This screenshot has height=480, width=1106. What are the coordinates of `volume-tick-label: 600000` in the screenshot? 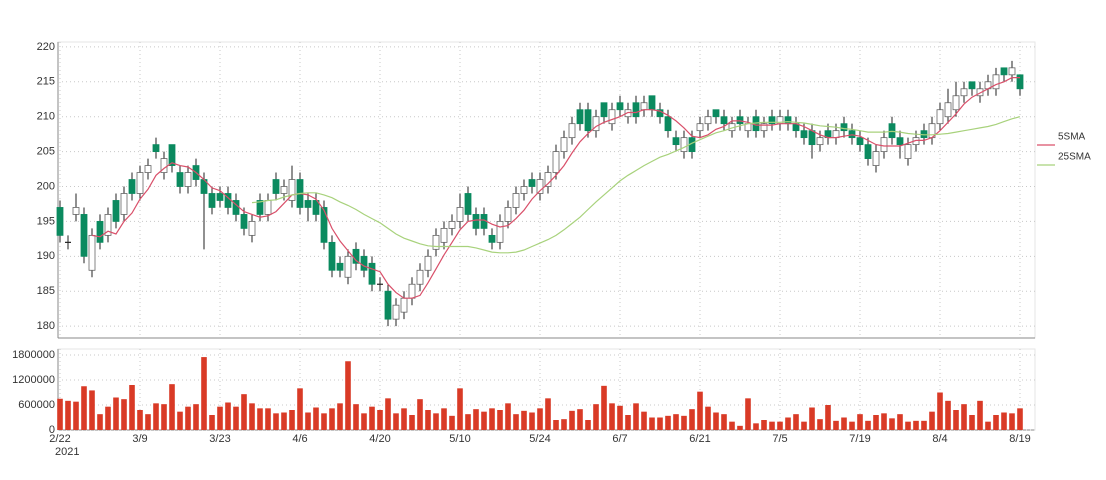 It's located at (36, 405).